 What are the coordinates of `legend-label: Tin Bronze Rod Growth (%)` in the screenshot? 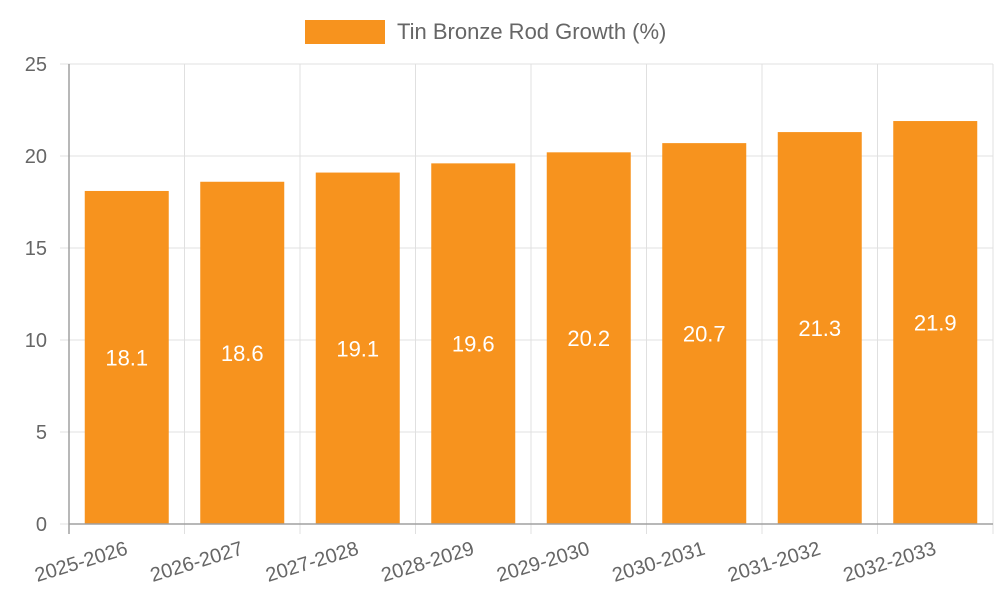 It's located at (531, 31).